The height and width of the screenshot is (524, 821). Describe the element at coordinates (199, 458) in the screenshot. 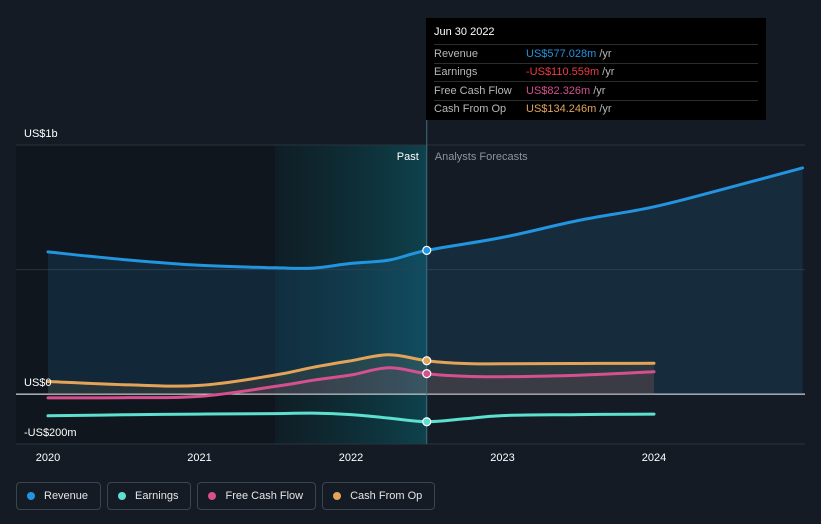

I see `x-tick-label: 2021` at that location.